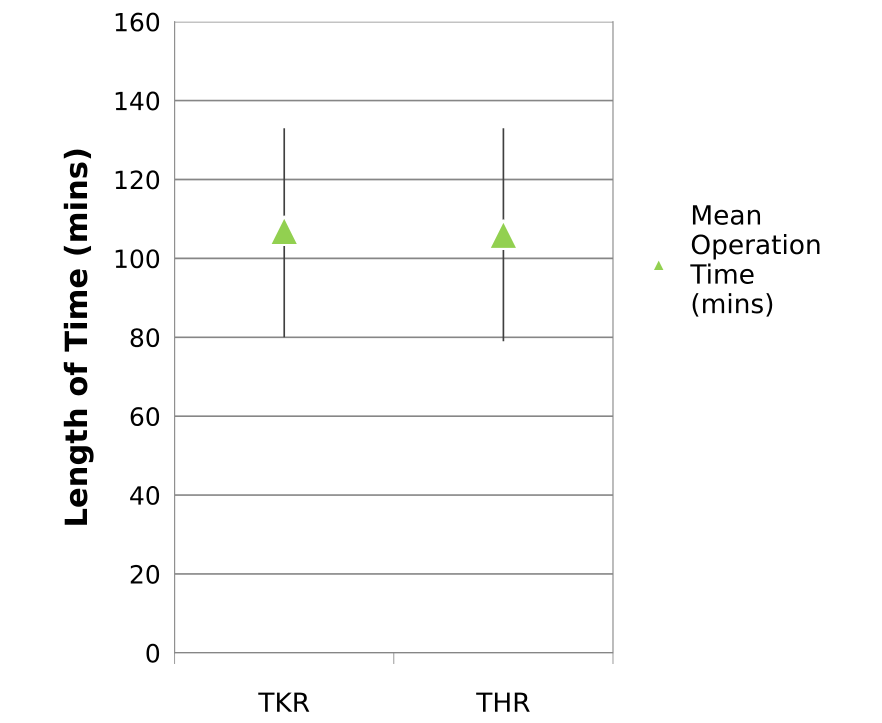 This screenshot has height=723, width=882. What do you see at coordinates (284, 702) in the screenshot?
I see `x-tick-label: TKR` at bounding box center [284, 702].